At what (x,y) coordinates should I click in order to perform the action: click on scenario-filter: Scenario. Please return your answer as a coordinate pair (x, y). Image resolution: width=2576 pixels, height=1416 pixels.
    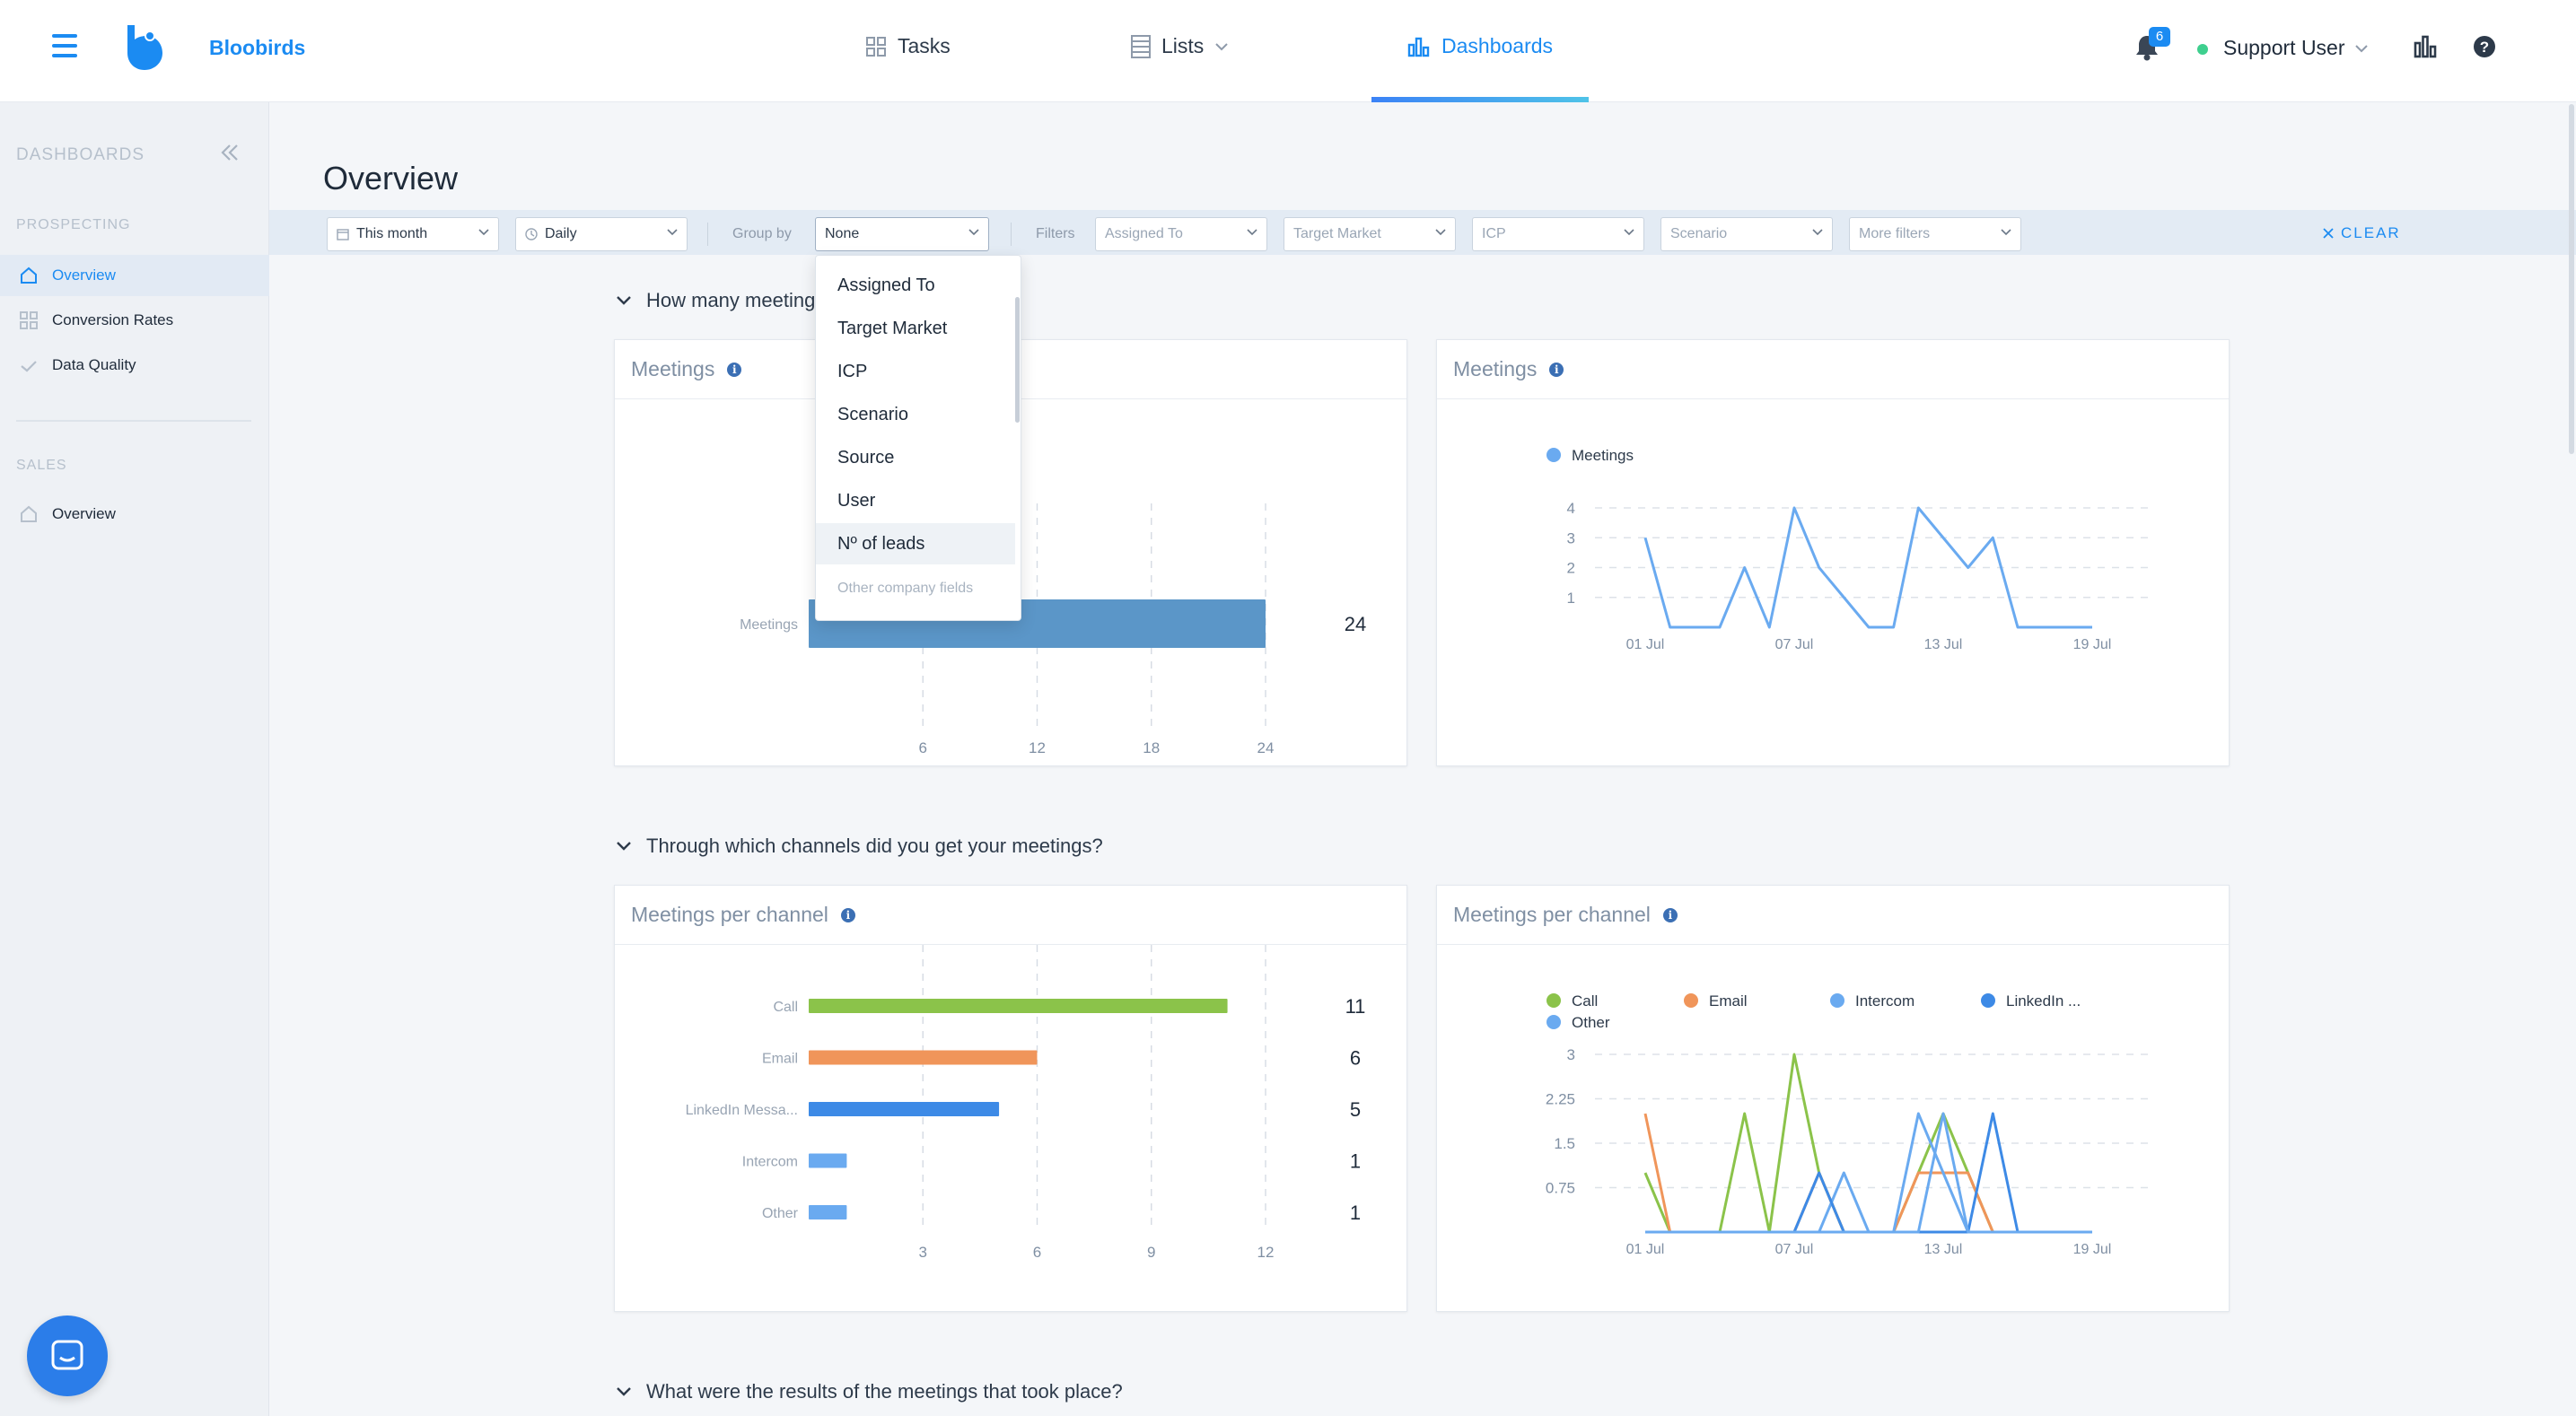
    Looking at the image, I should click on (1746, 234).